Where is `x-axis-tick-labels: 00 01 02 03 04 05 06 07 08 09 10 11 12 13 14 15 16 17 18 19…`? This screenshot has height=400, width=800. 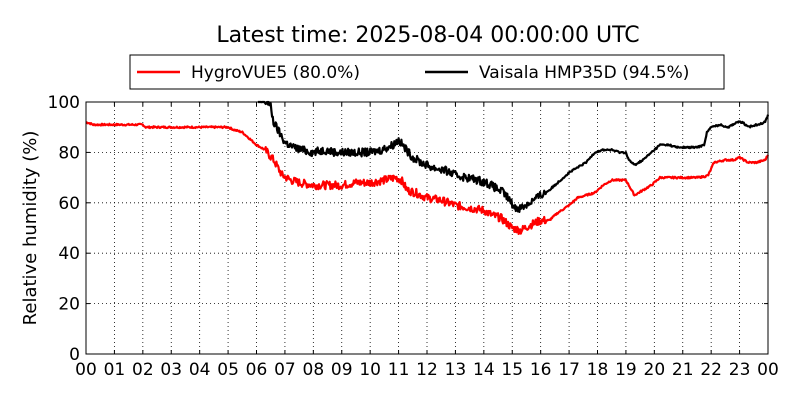 x-axis-tick-labels: 00 01 02 03 04 05 06 07 08 09 10 11 12 13 14 15 16 17 18 19… is located at coordinates (427, 370).